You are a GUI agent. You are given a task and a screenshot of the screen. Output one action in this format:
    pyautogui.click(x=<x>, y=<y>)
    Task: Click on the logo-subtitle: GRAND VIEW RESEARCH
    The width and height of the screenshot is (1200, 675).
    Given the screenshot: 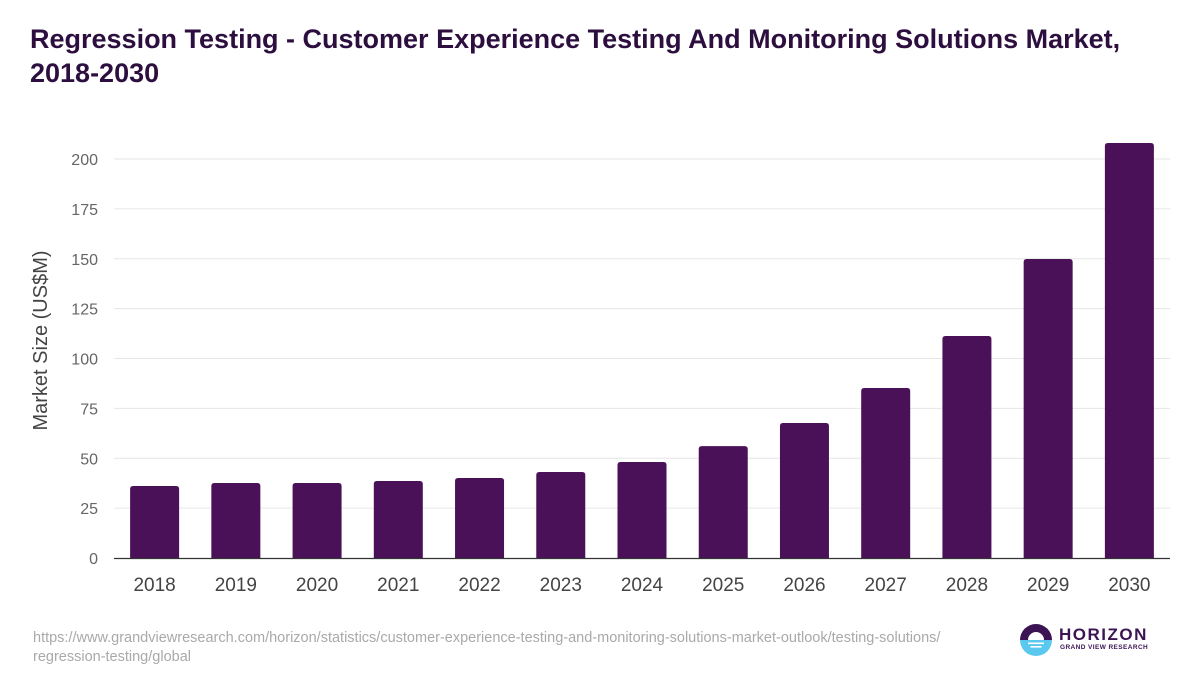 What is the action you would take?
    pyautogui.click(x=1104, y=647)
    